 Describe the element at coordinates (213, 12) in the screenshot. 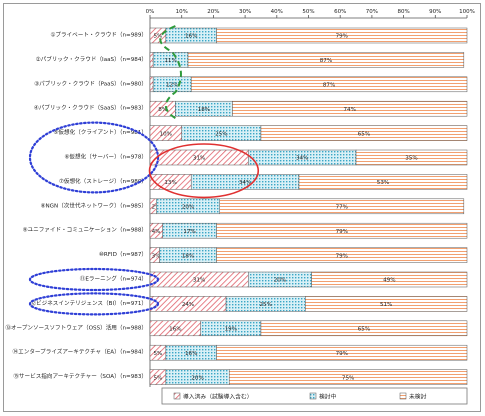

I see `x-tick-label: 20%` at that location.